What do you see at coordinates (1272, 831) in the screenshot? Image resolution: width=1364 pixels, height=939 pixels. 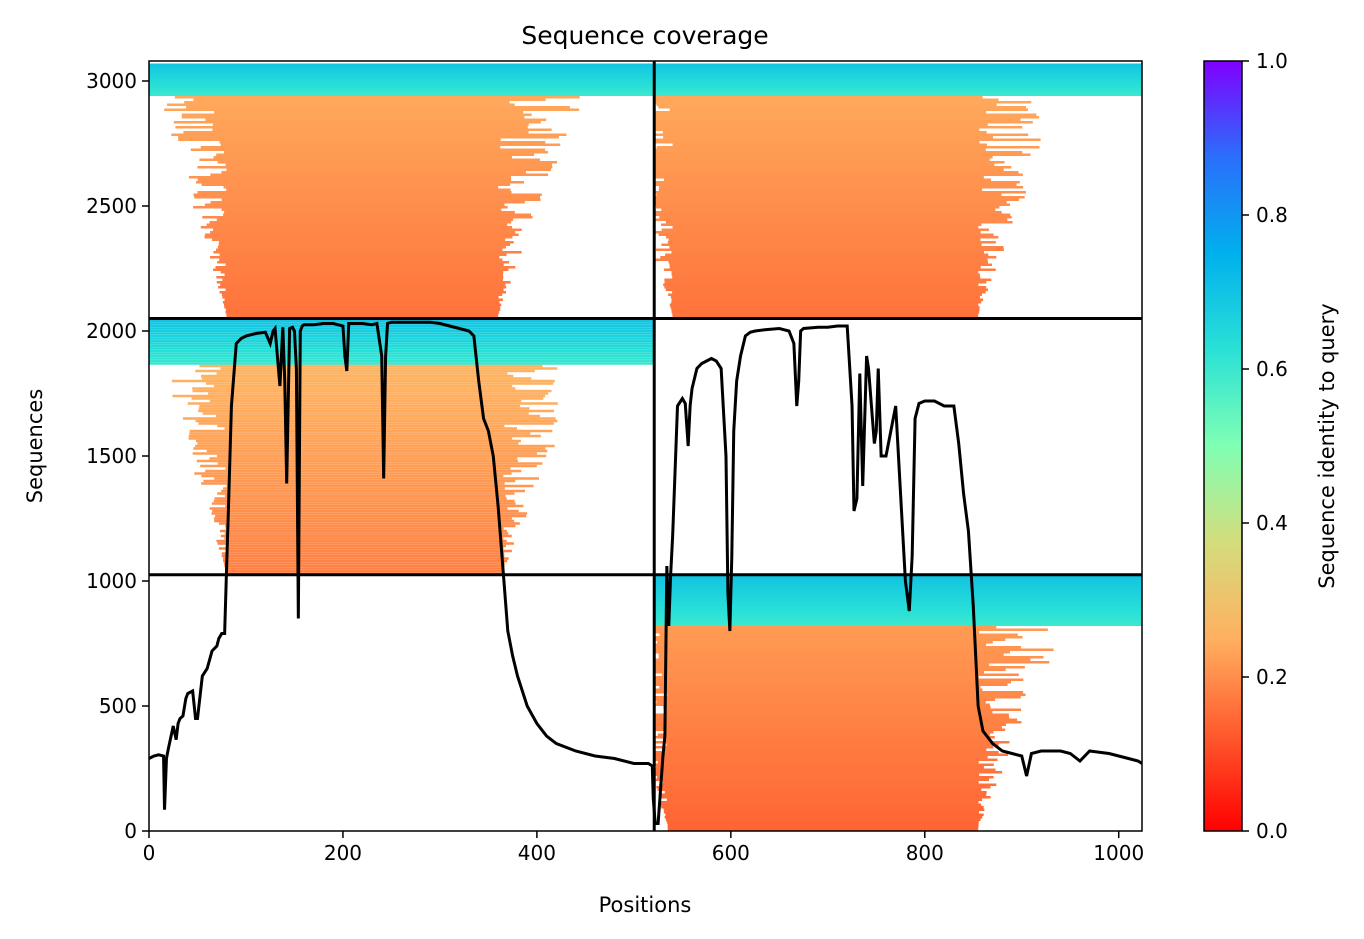 I see `colorbar-tick-label: 0.0` at bounding box center [1272, 831].